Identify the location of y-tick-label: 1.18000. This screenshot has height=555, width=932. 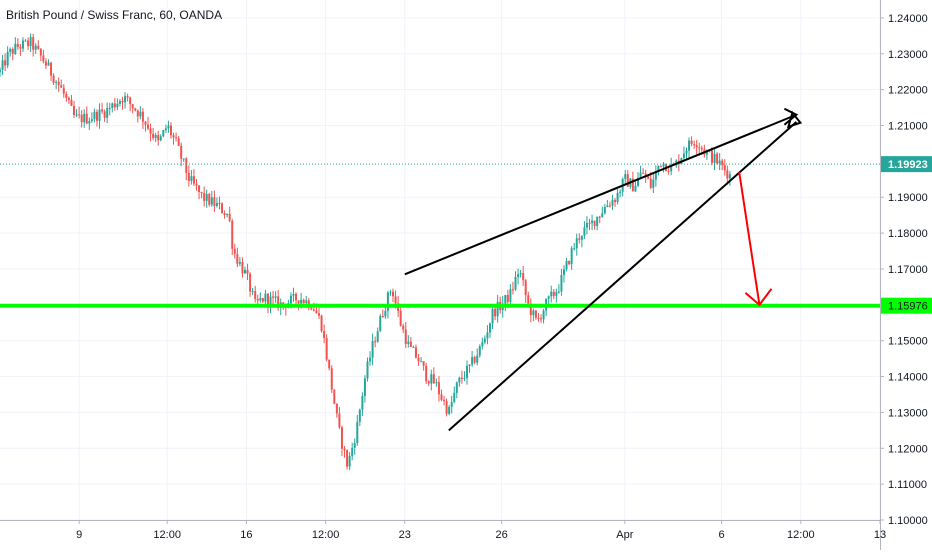
(908, 234).